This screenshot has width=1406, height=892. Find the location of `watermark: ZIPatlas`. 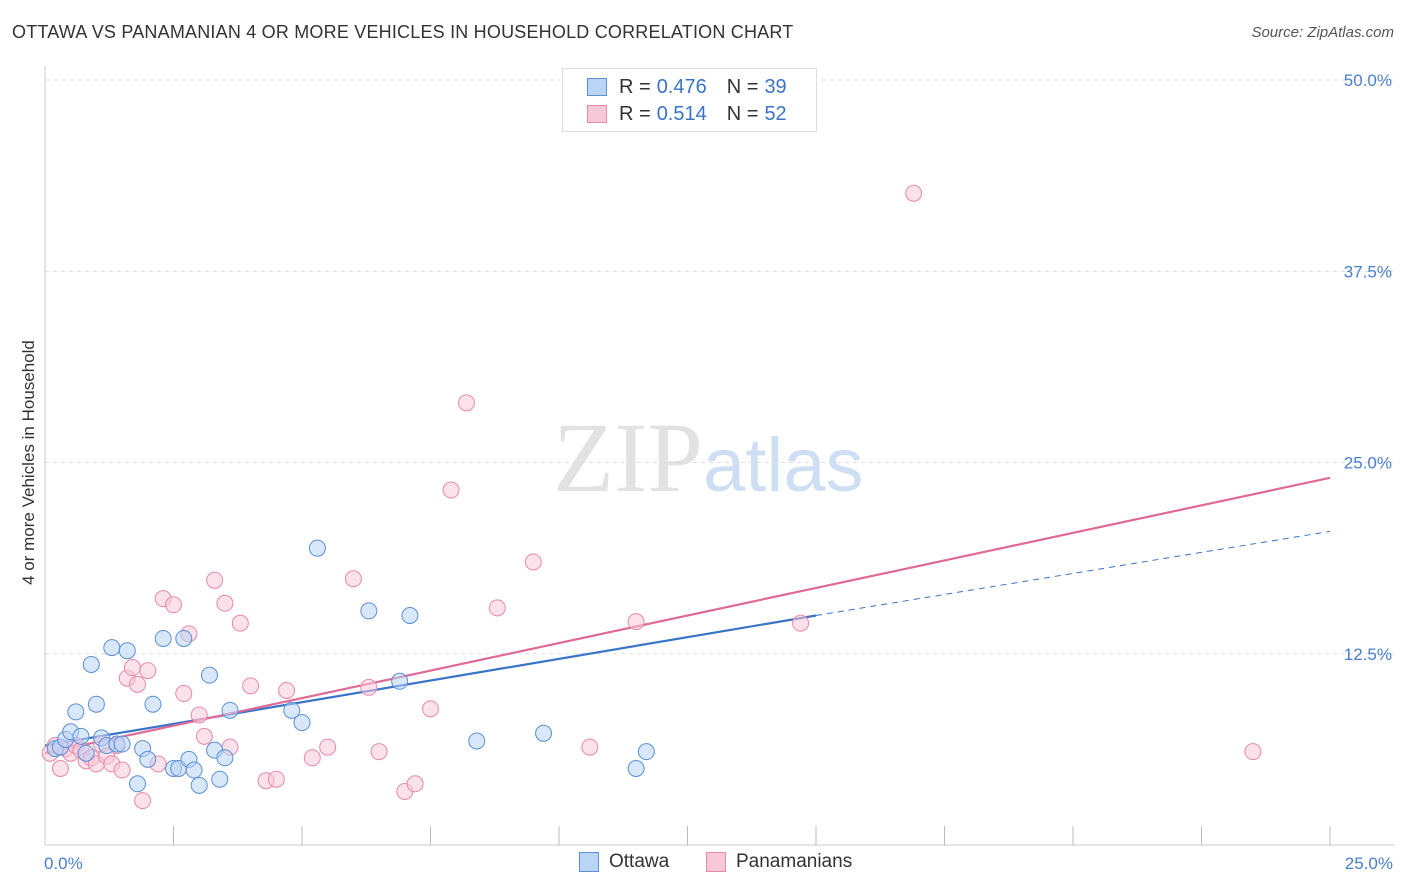

watermark: ZIPatlas is located at coordinates (708, 457).